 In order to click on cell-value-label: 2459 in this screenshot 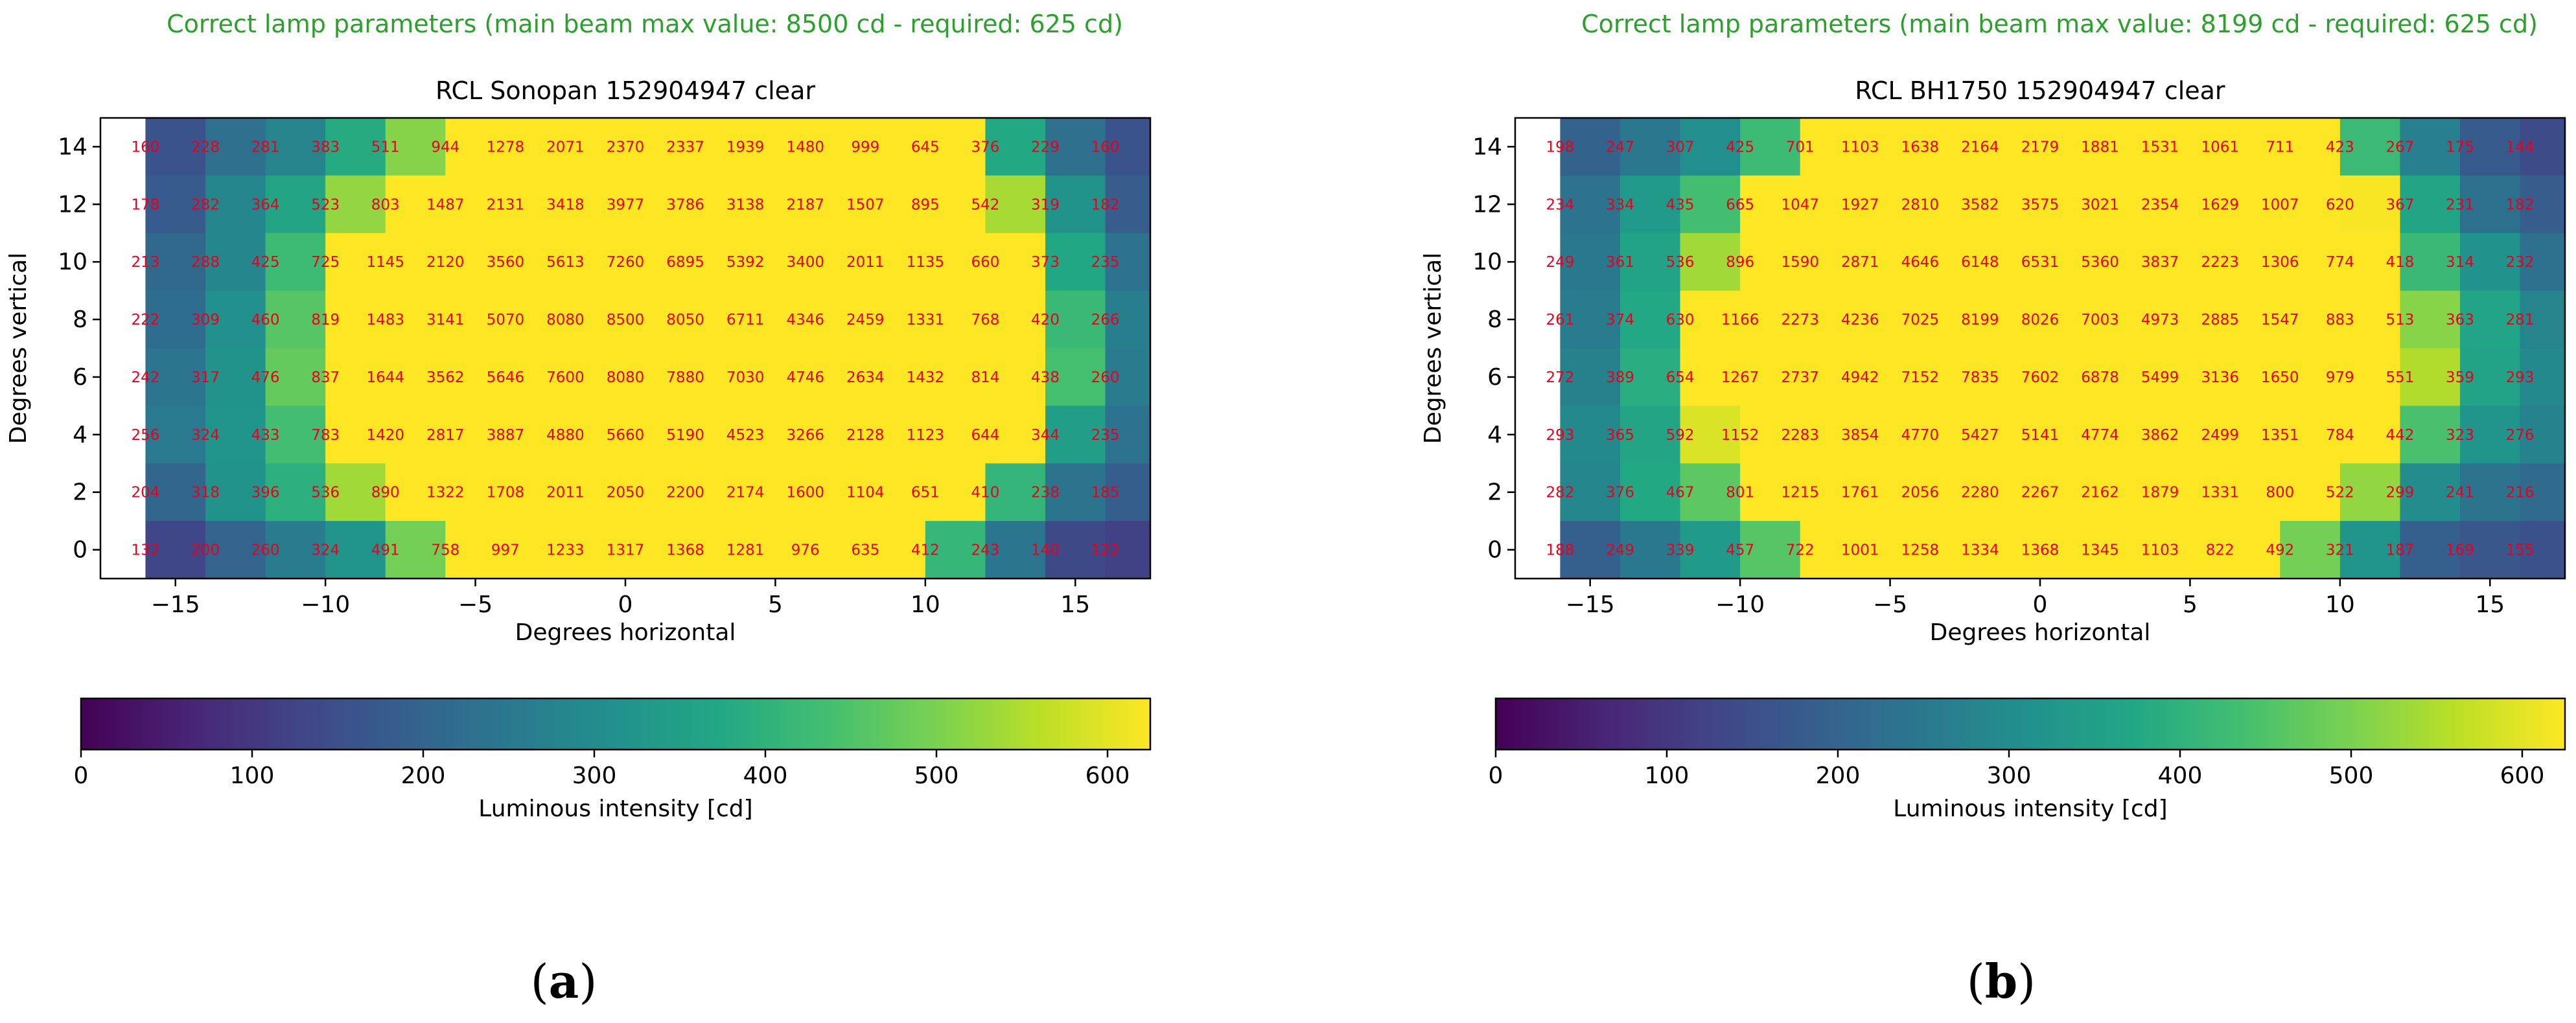, I will do `click(866, 320)`.